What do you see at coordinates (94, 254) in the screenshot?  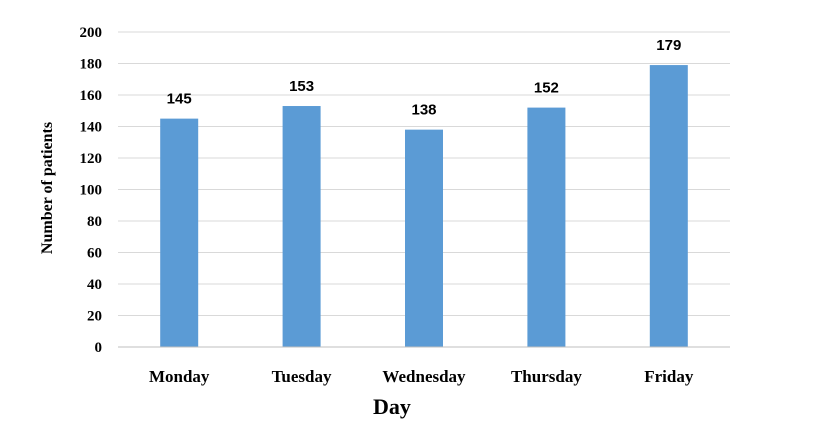 I see `y-tick-label: 60` at bounding box center [94, 254].